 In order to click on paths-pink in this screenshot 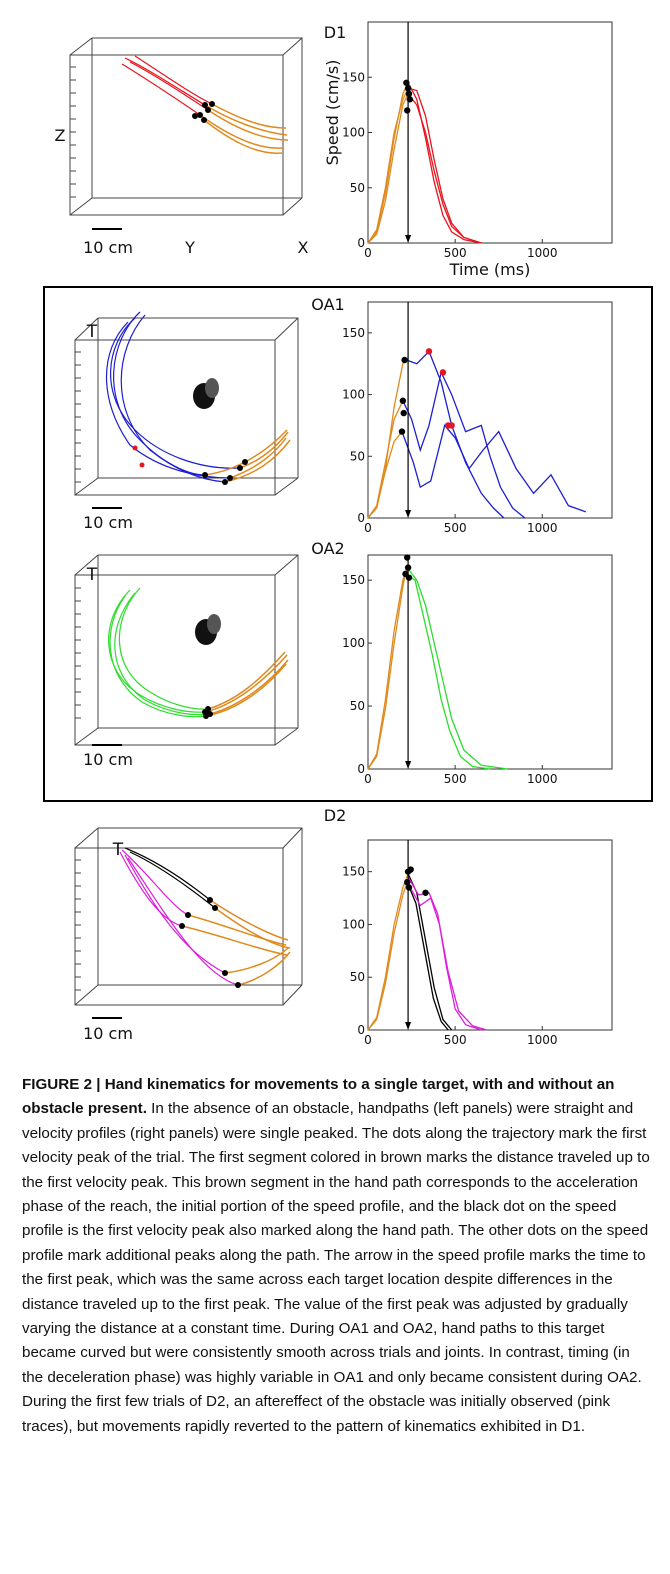, I will do `click(179, 917)`.